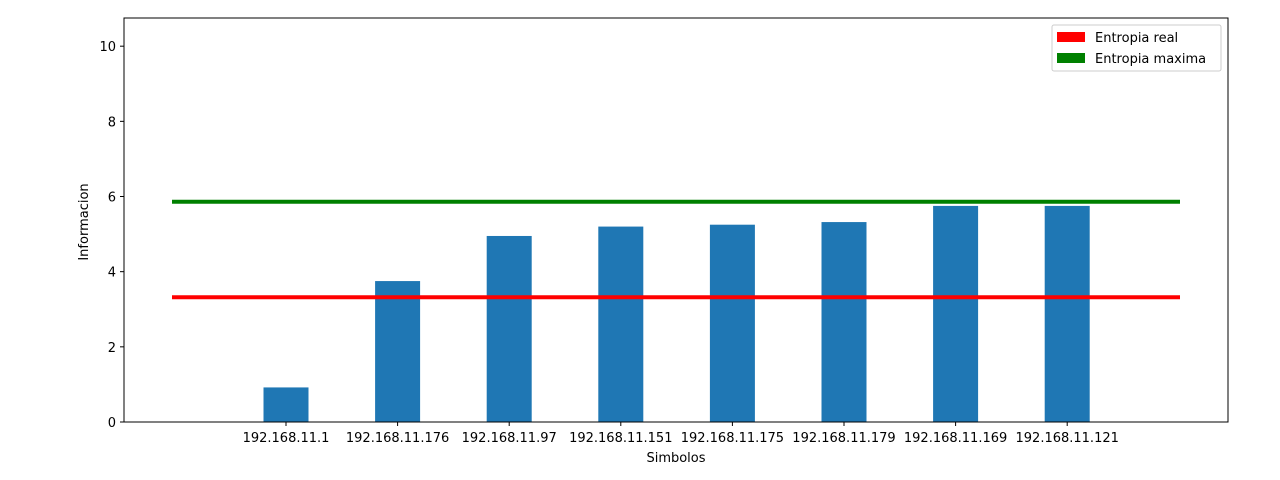 This screenshot has width=1280, height=480. I want to click on x-tick-label: 192.168.11.176, so click(397, 438).